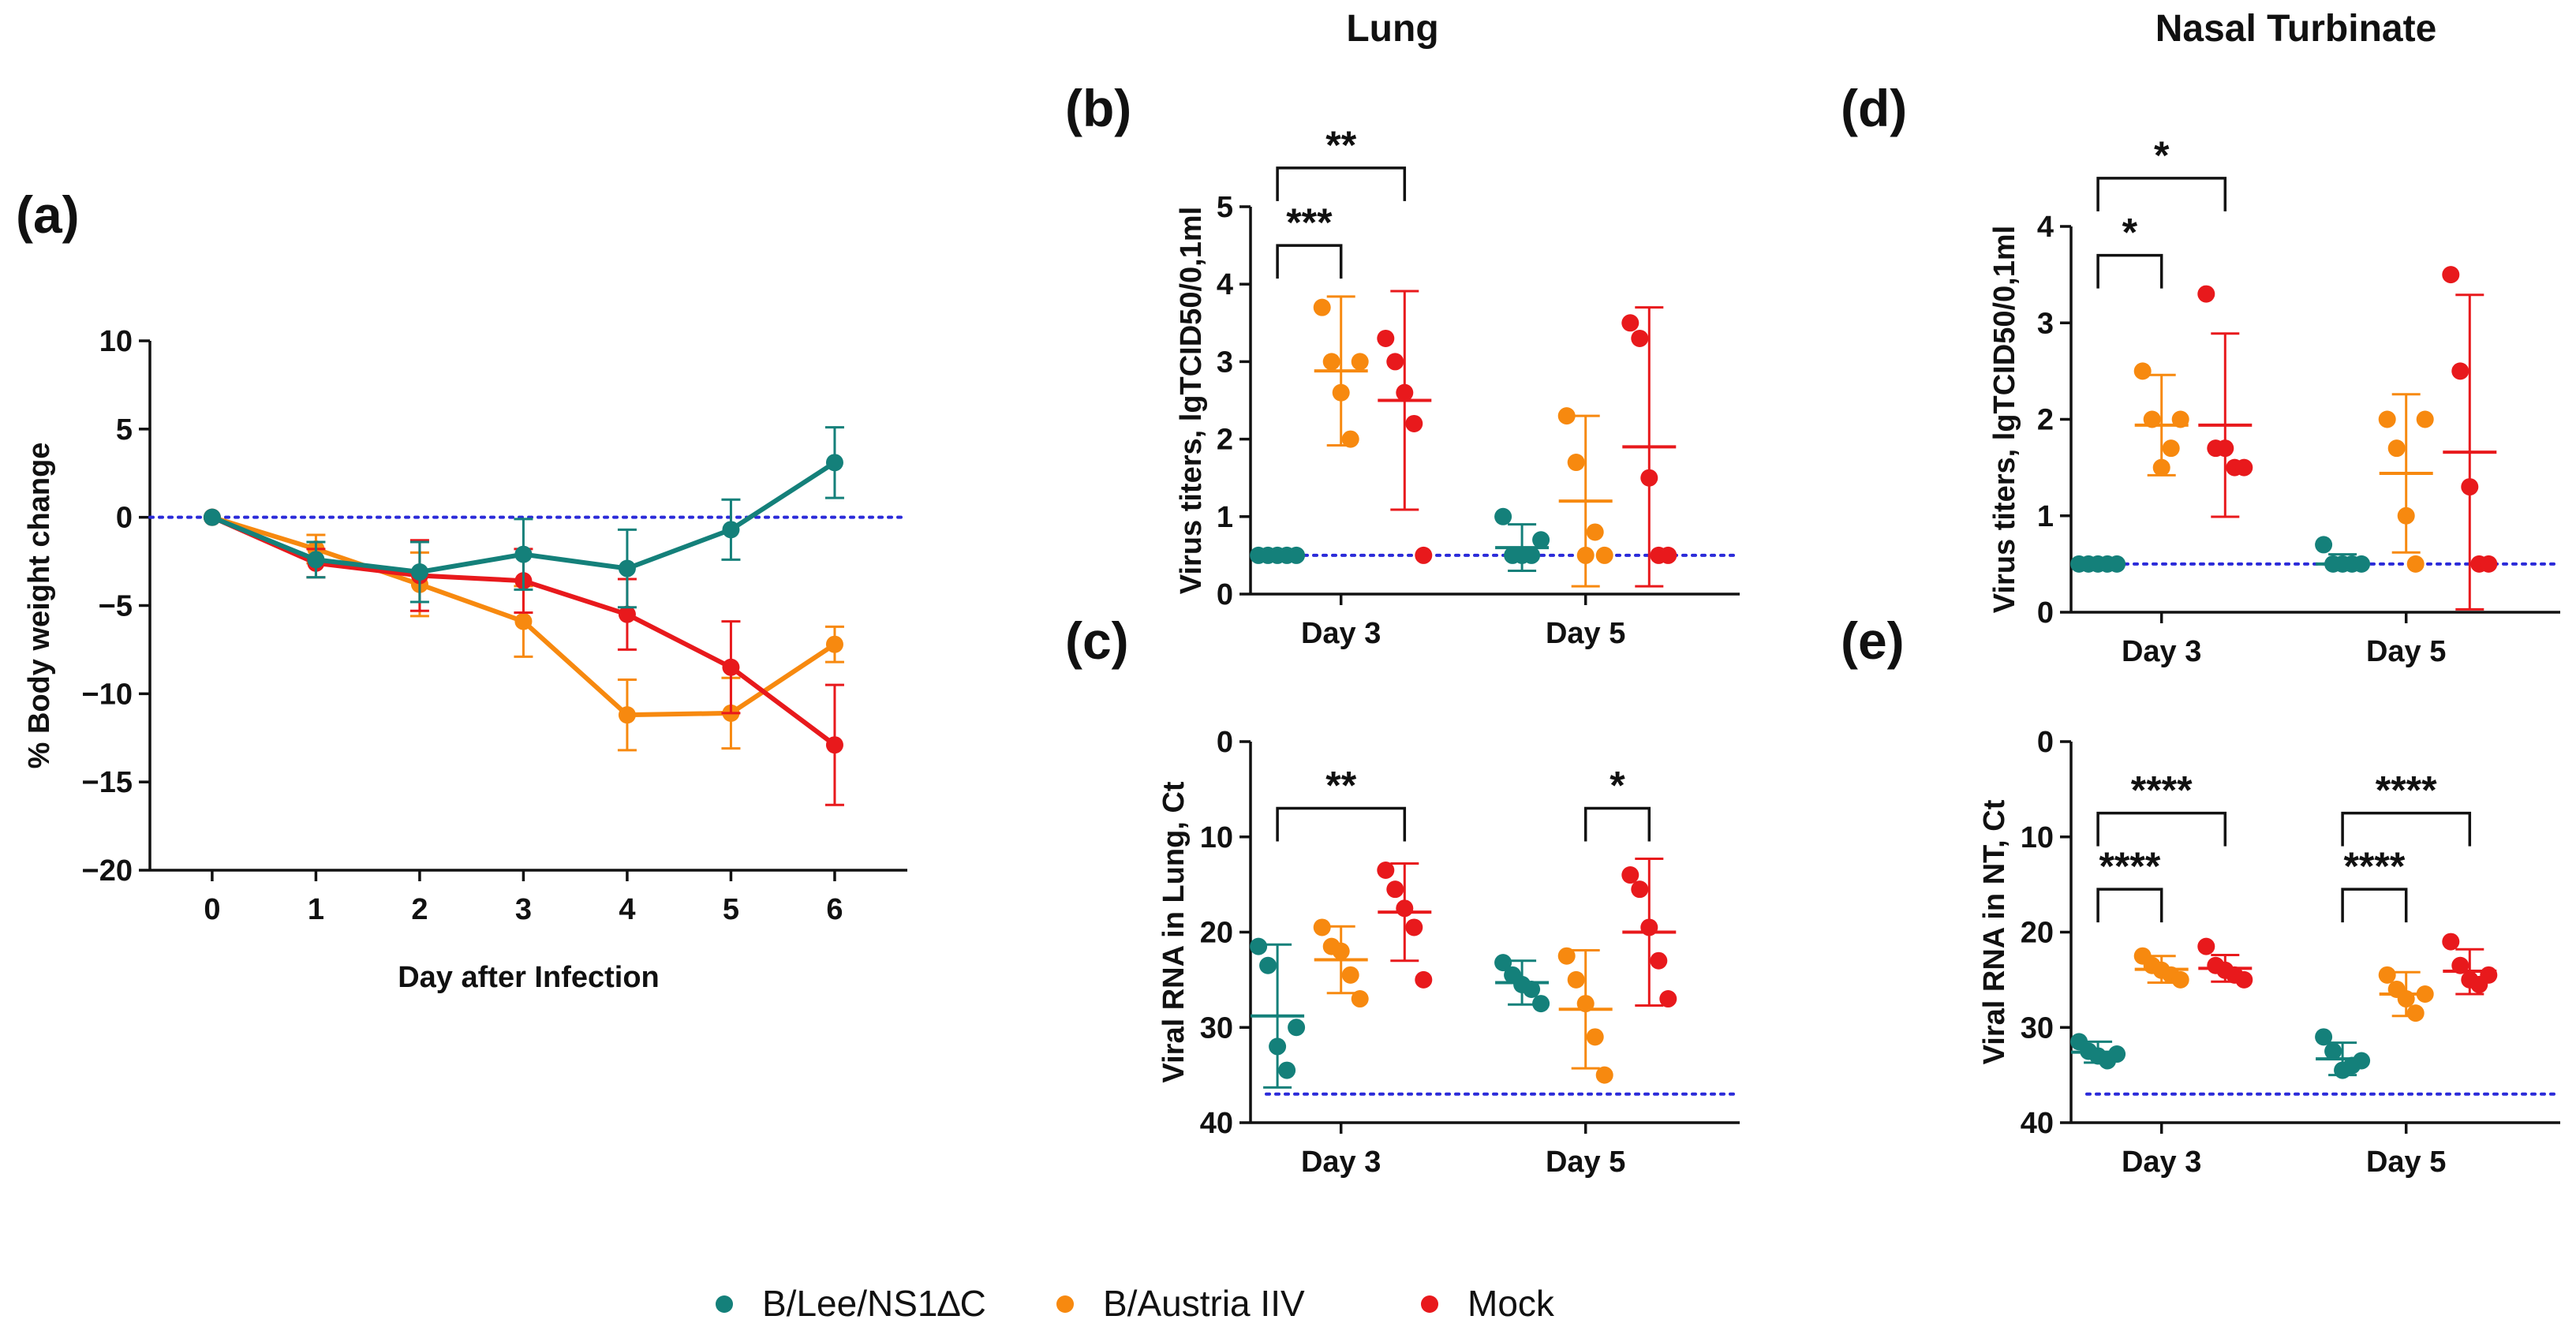 The height and width of the screenshot is (1342, 2576). What do you see at coordinates (2296, 29) in the screenshot?
I see `column-title-nasal: Nasal Turbinate` at bounding box center [2296, 29].